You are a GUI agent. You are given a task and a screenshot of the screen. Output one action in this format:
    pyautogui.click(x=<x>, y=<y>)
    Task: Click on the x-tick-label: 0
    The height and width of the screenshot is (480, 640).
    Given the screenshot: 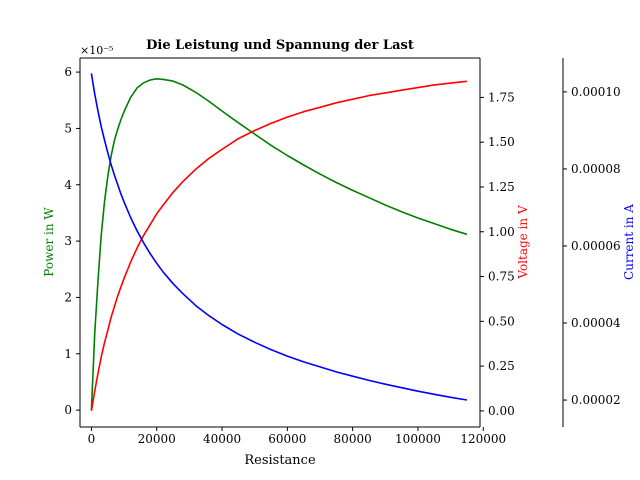 What is the action you would take?
    pyautogui.click(x=92, y=439)
    